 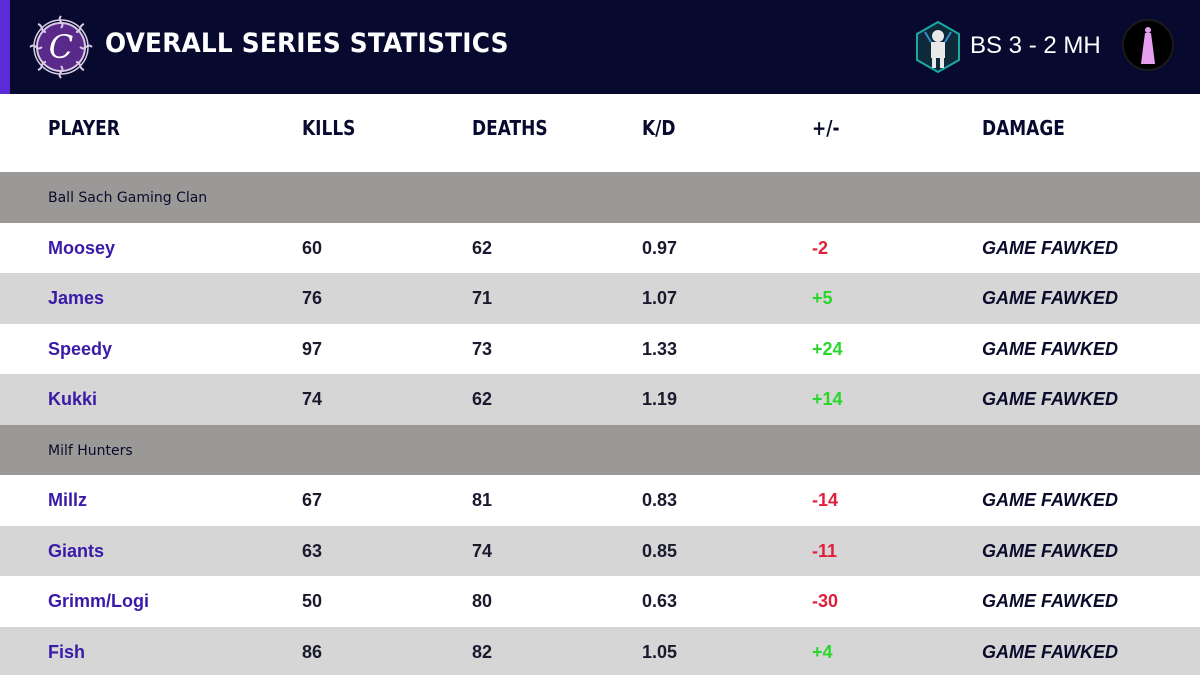 I want to click on plus-minus-value: +4, so click(x=822, y=651).